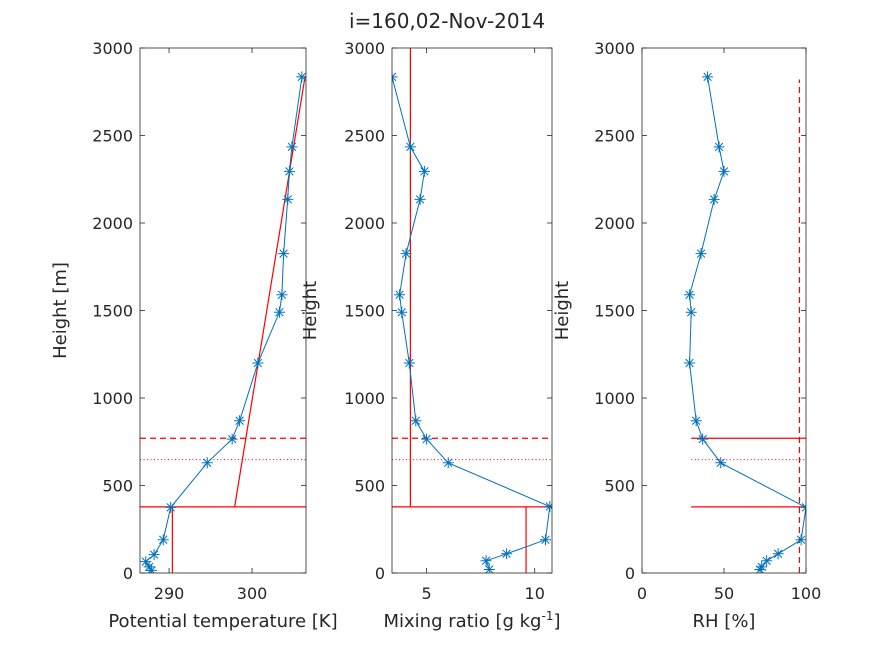 The width and height of the screenshot is (891, 645). Describe the element at coordinates (806, 593) in the screenshot. I see `x-tick-label: 100` at that location.